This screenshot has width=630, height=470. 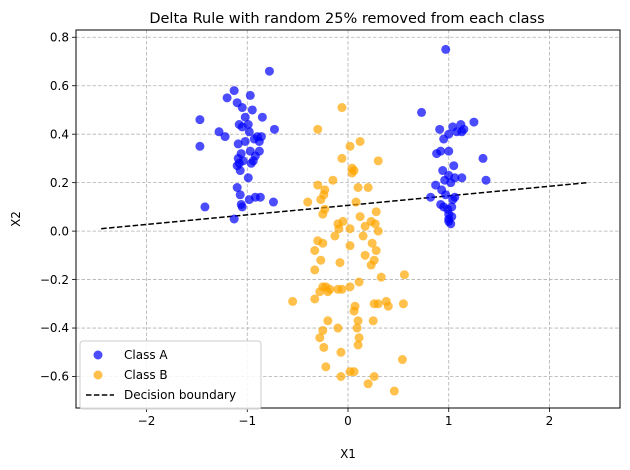 I want to click on legend-marker-class-a, so click(x=98, y=355).